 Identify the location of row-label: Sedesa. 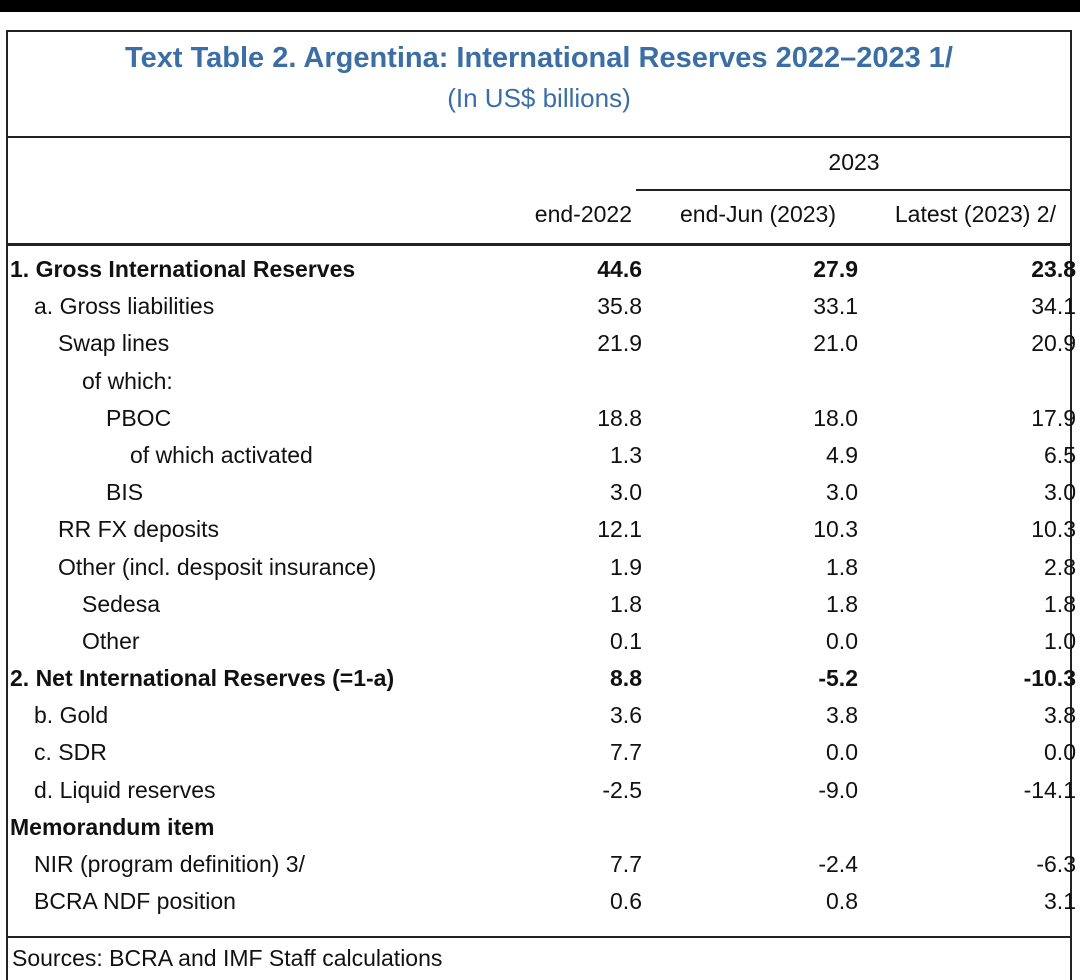
(121, 603).